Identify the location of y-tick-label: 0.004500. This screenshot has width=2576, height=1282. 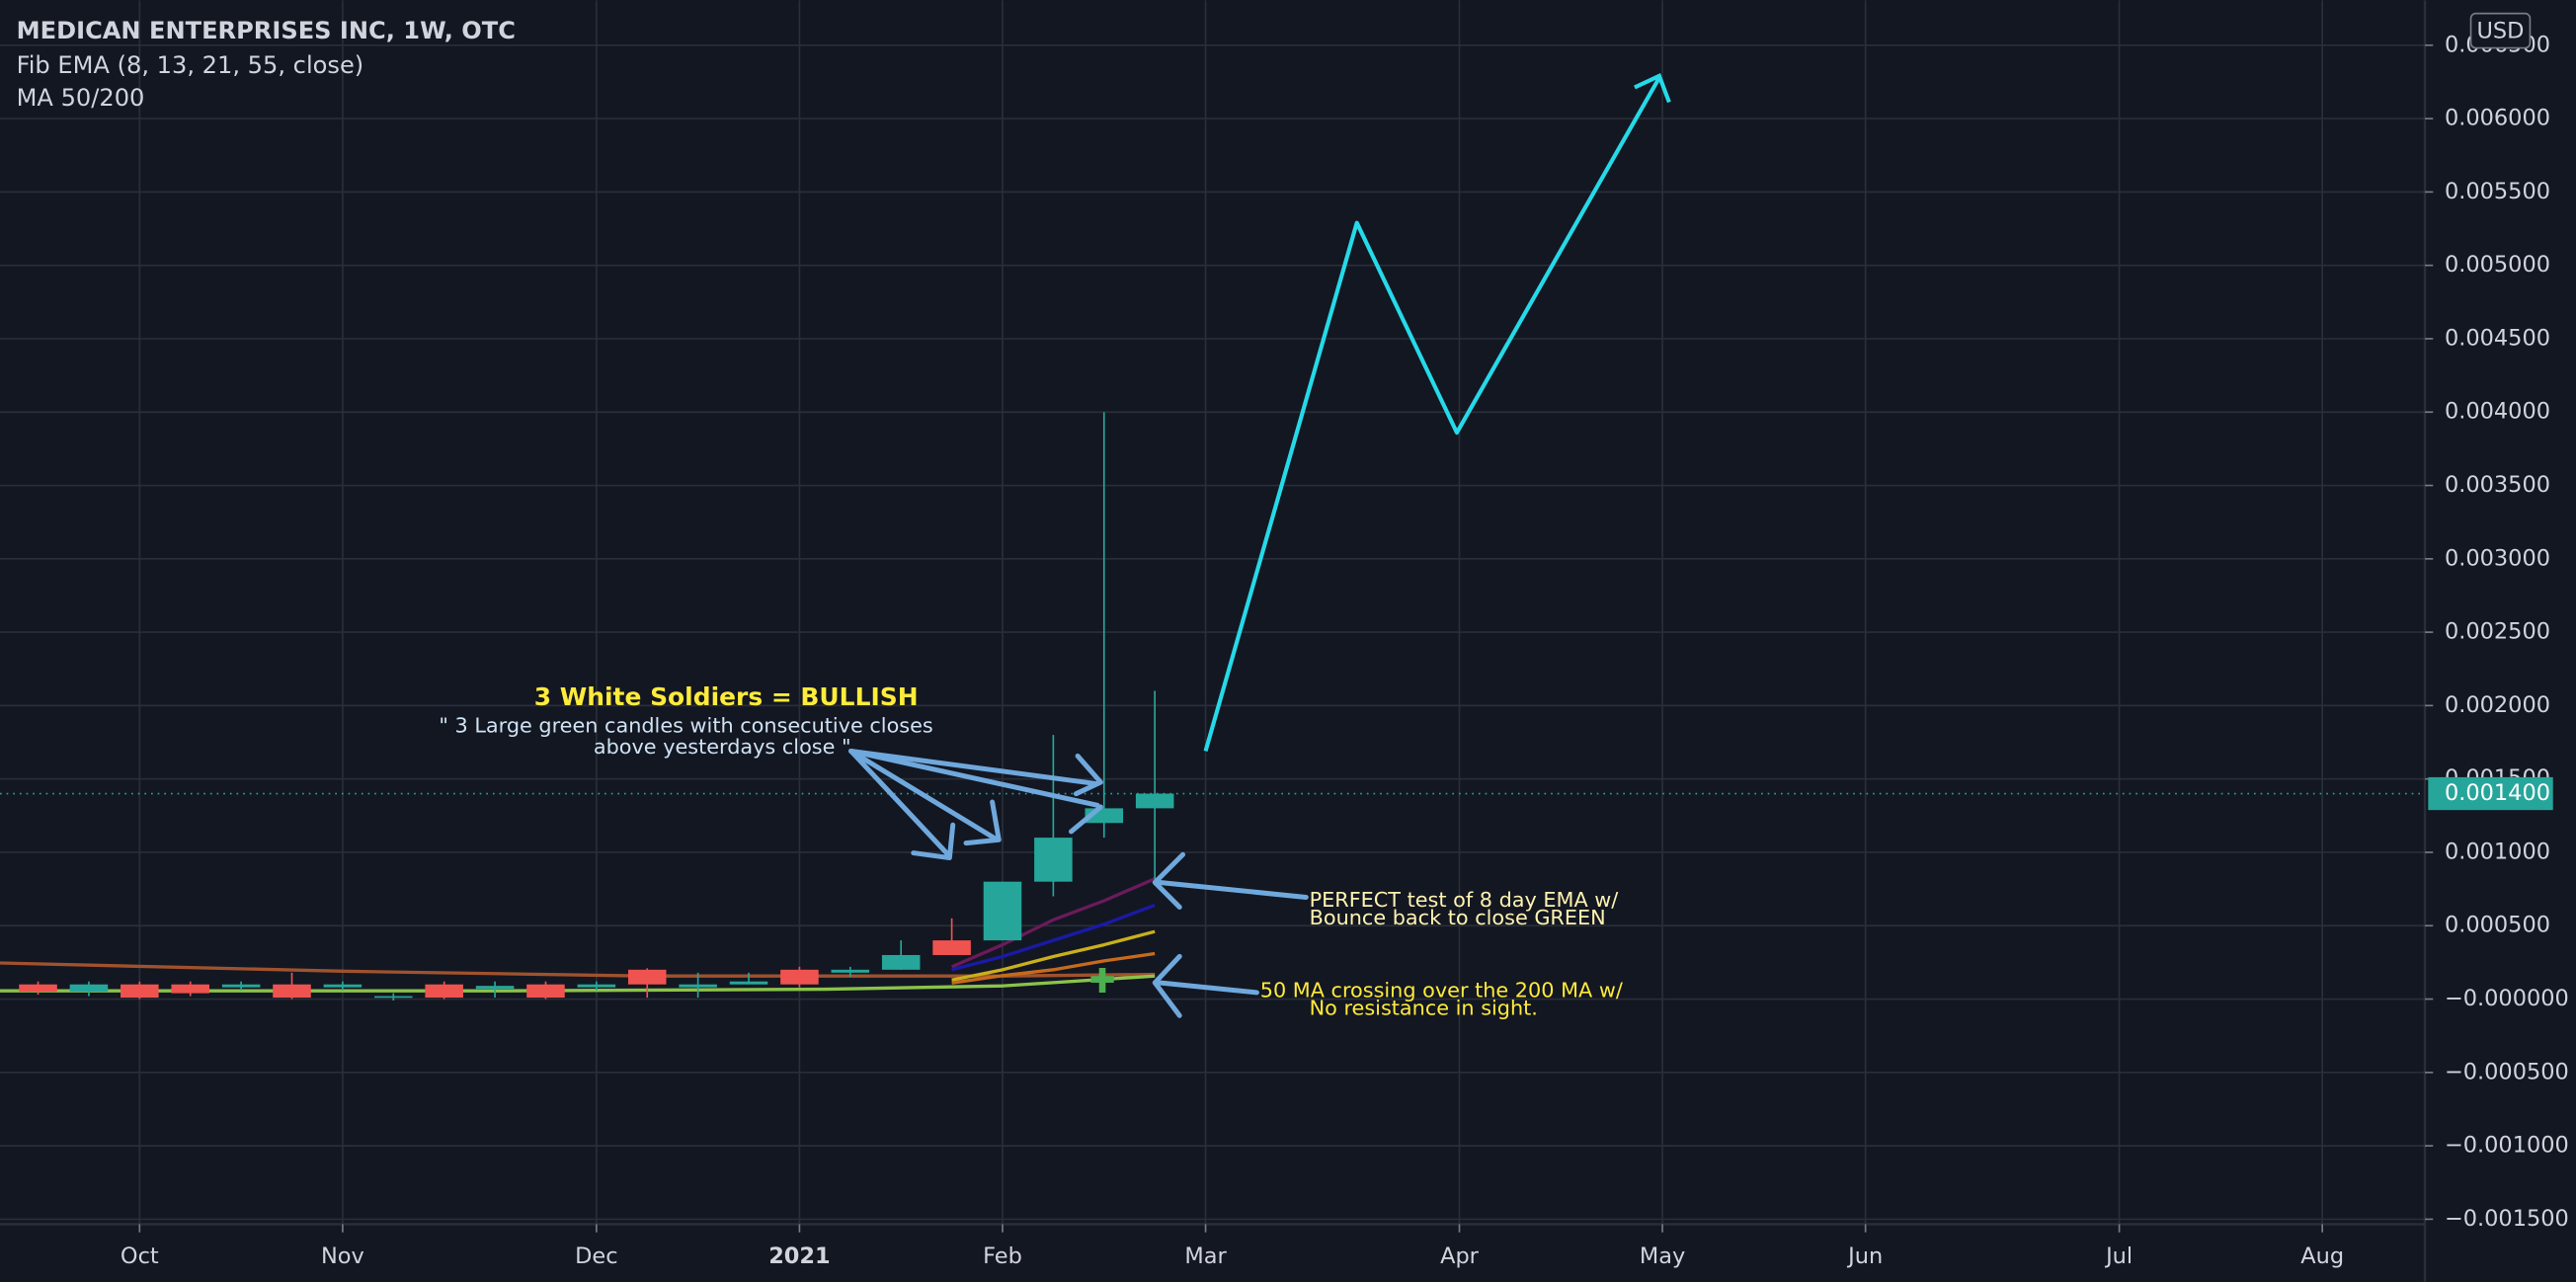
(2497, 338).